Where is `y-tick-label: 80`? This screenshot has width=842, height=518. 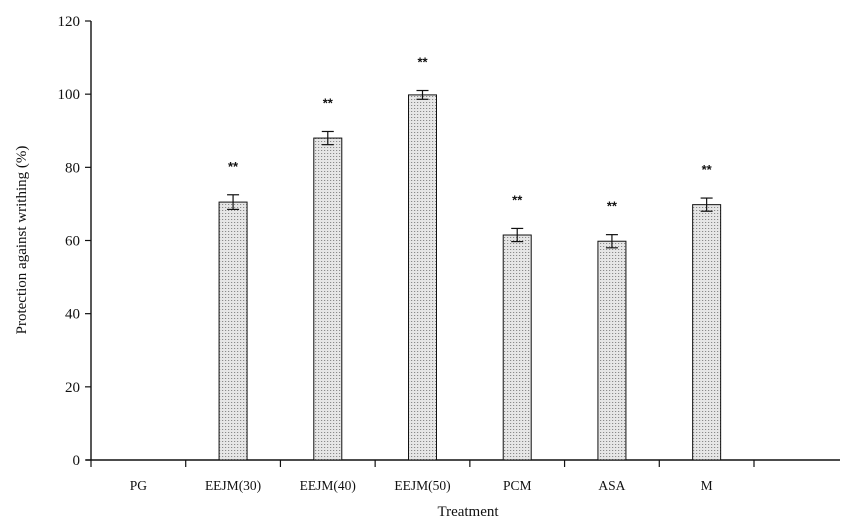 y-tick-label: 80 is located at coordinates (72, 168).